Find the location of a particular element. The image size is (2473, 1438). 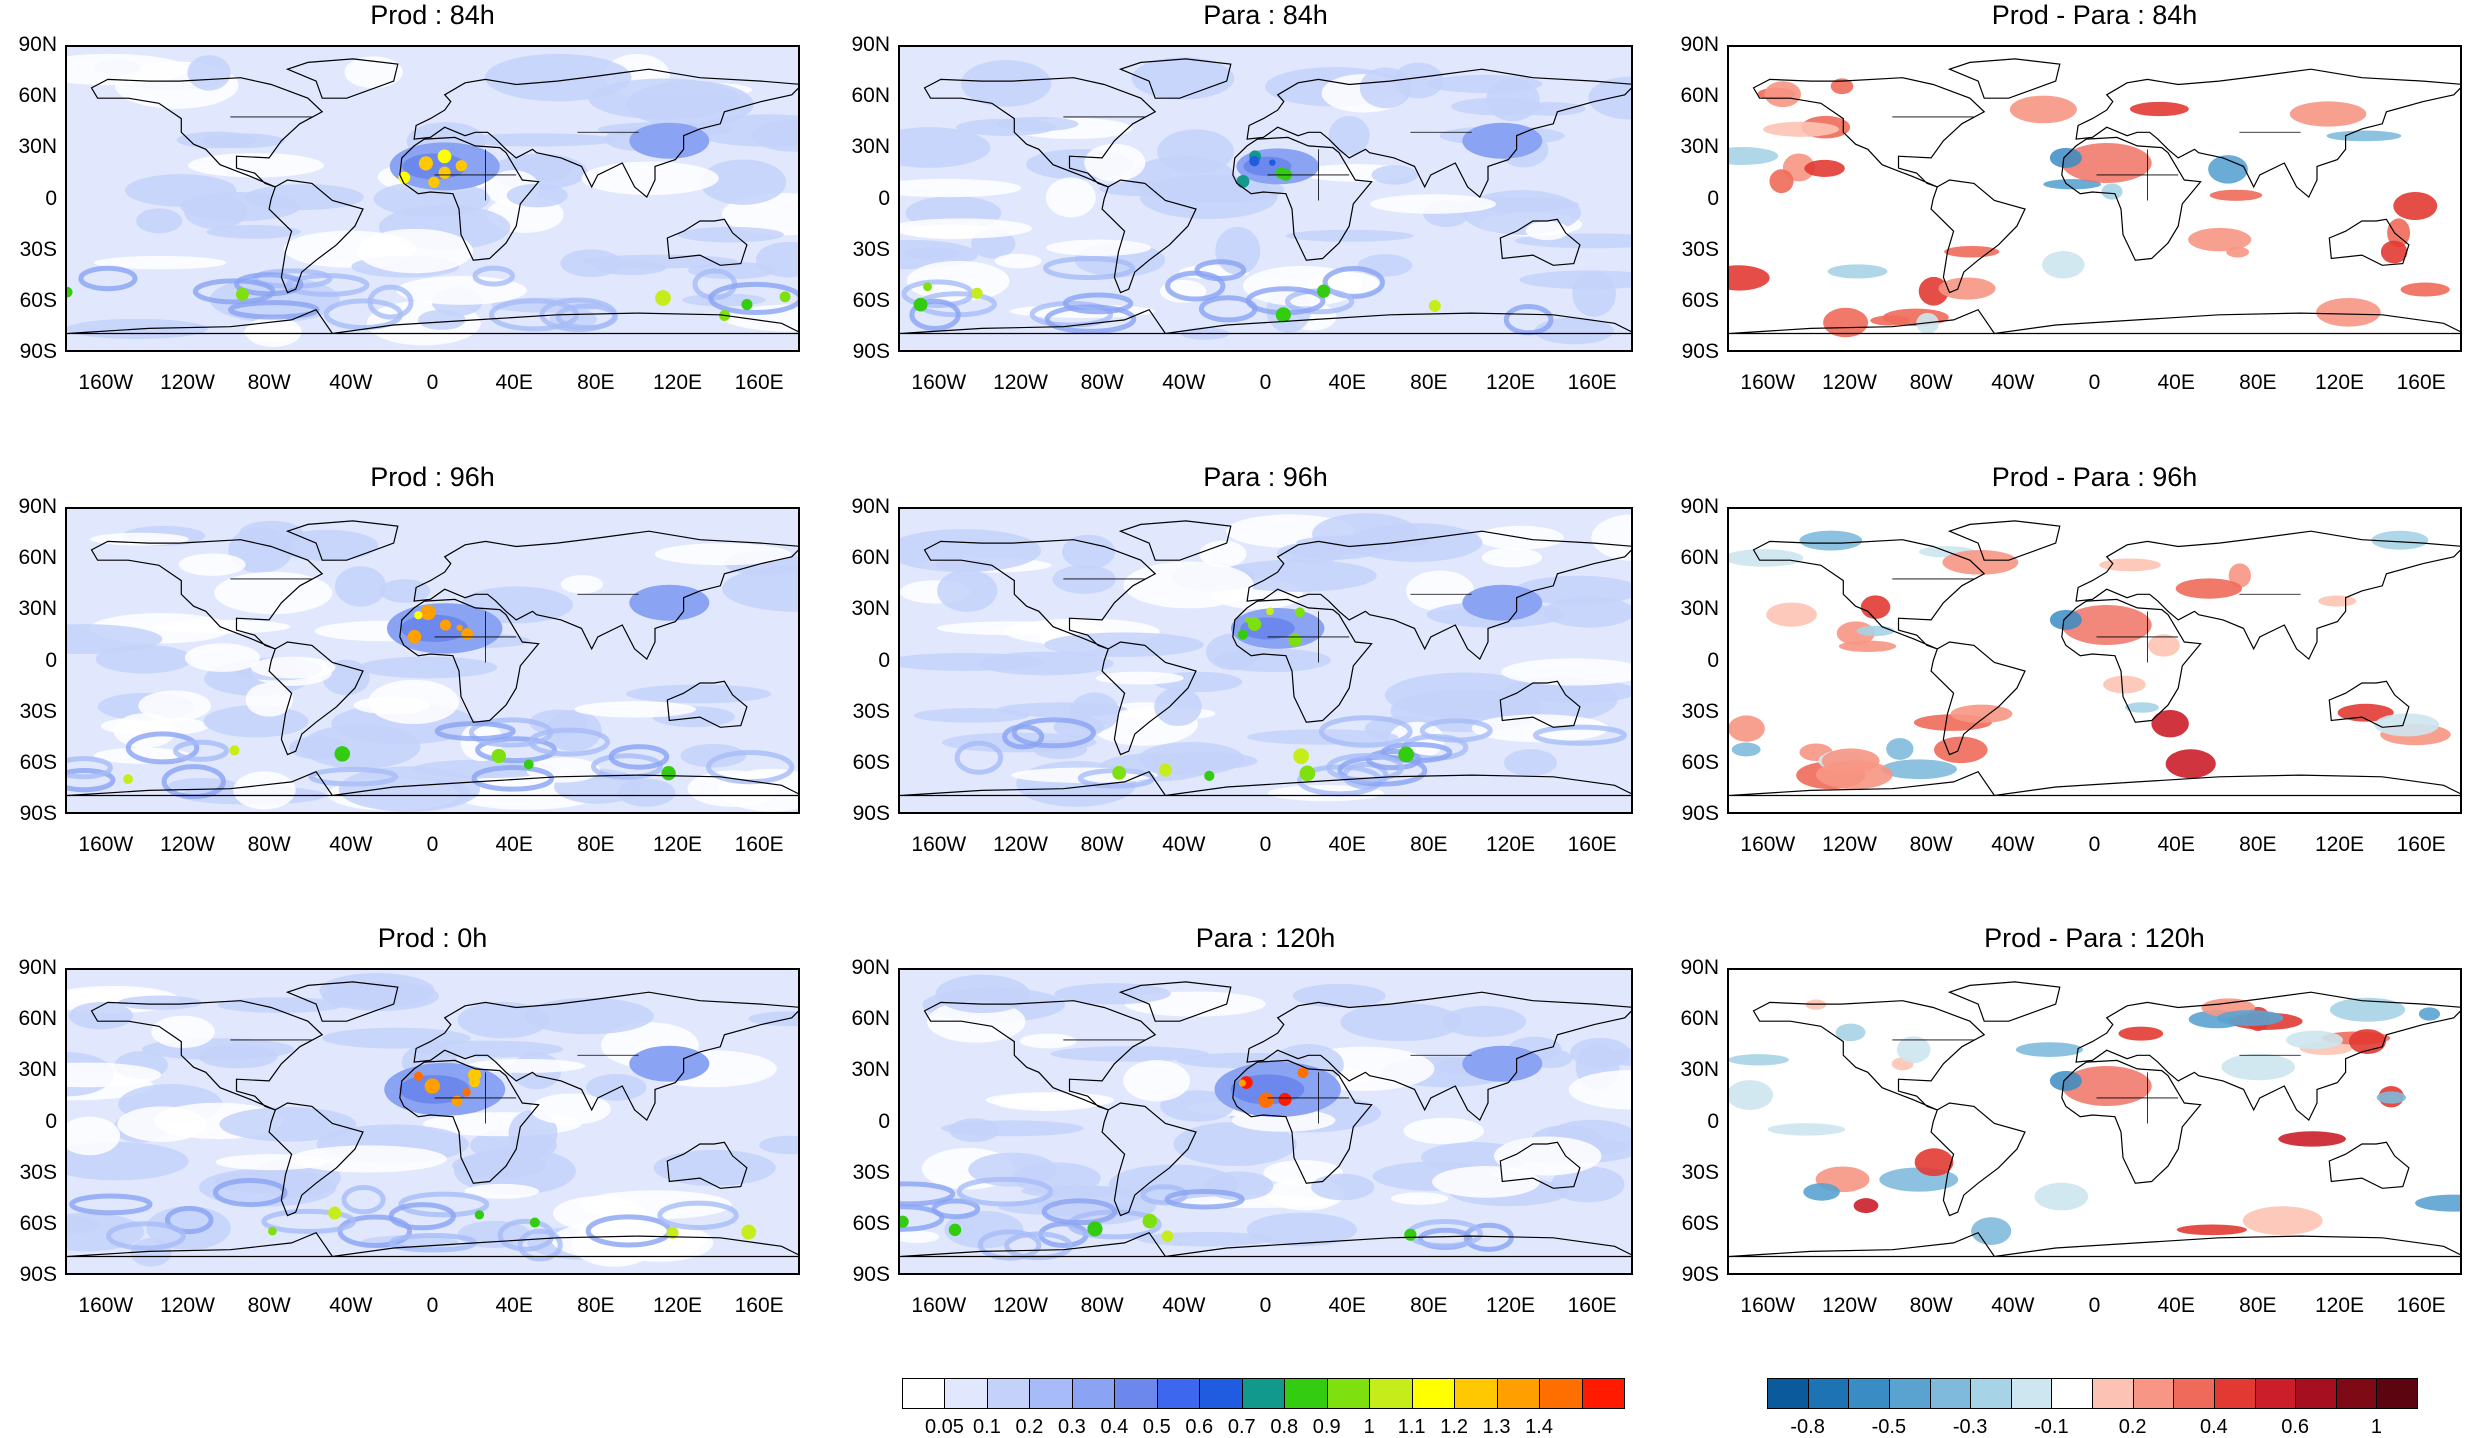

colorbar-field-label: 0.9 is located at coordinates (1326, 1427).